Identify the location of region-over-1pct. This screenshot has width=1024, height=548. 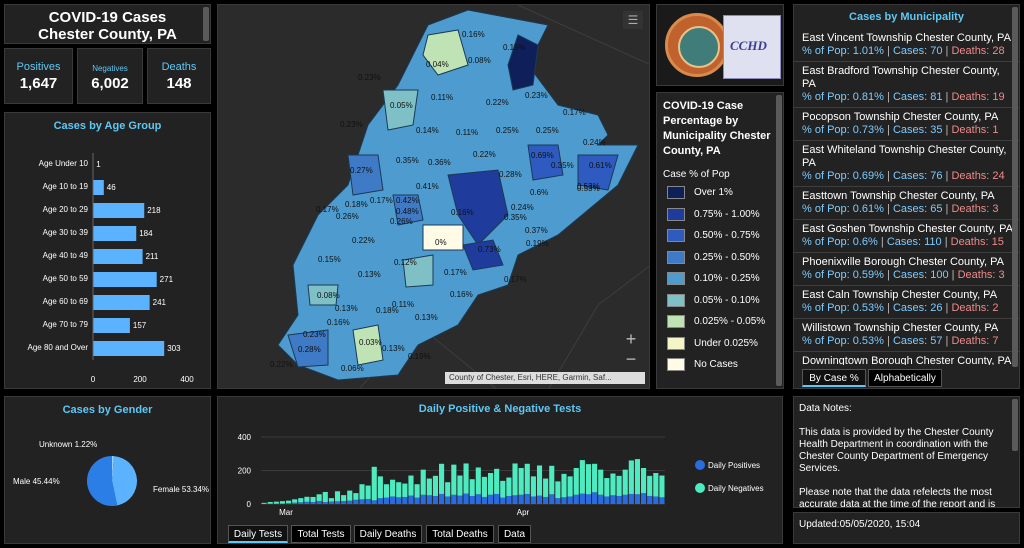
(523, 62).